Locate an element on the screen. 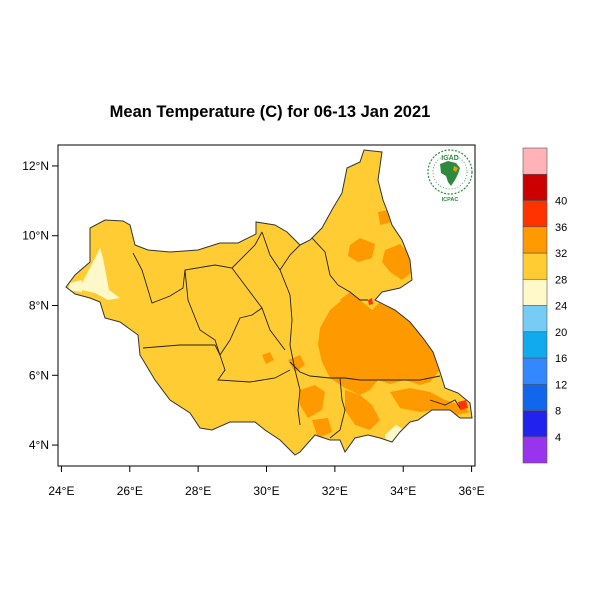 This screenshot has height=600, width=600. x-tick-label: 36°E is located at coordinates (472, 491).